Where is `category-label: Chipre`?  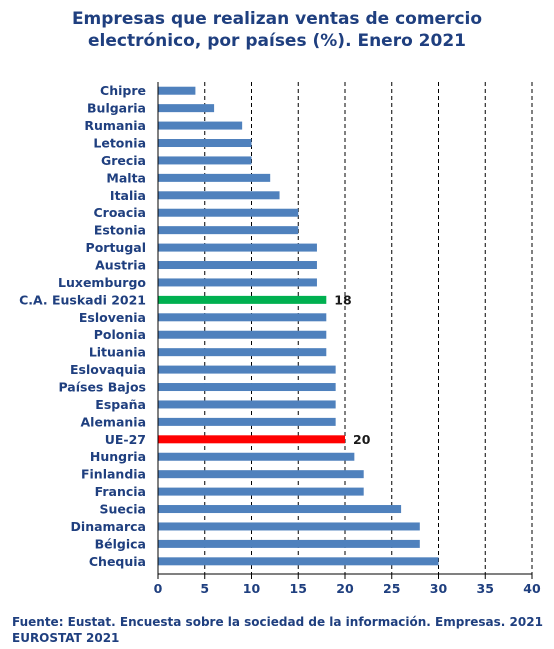
category-label: Chipre is located at coordinates (123, 90).